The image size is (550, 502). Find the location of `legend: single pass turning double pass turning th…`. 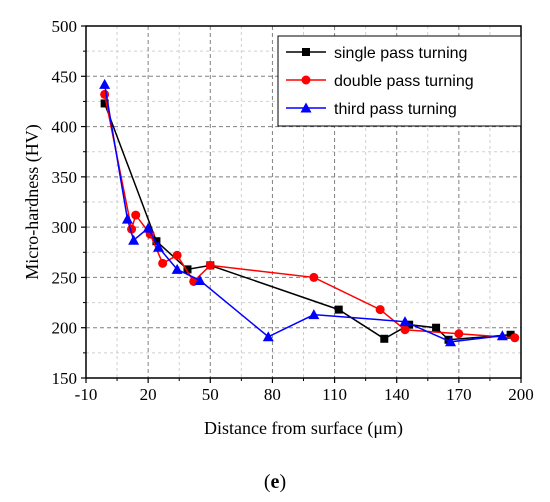

legend: single pass turning double pass turning th… is located at coordinates (399, 81).